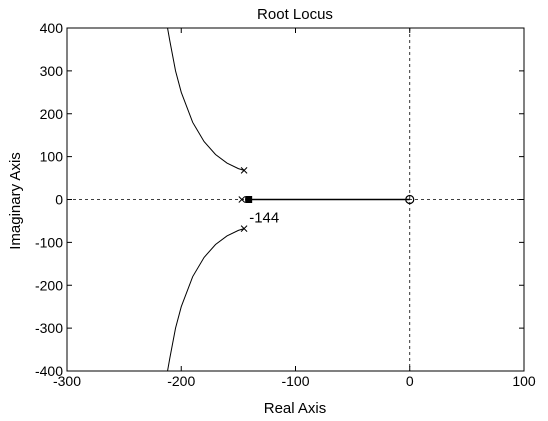 The height and width of the screenshot is (421, 548). Describe the element at coordinates (249, 199) in the screenshot. I see `closed-loop-pole-marker` at that location.